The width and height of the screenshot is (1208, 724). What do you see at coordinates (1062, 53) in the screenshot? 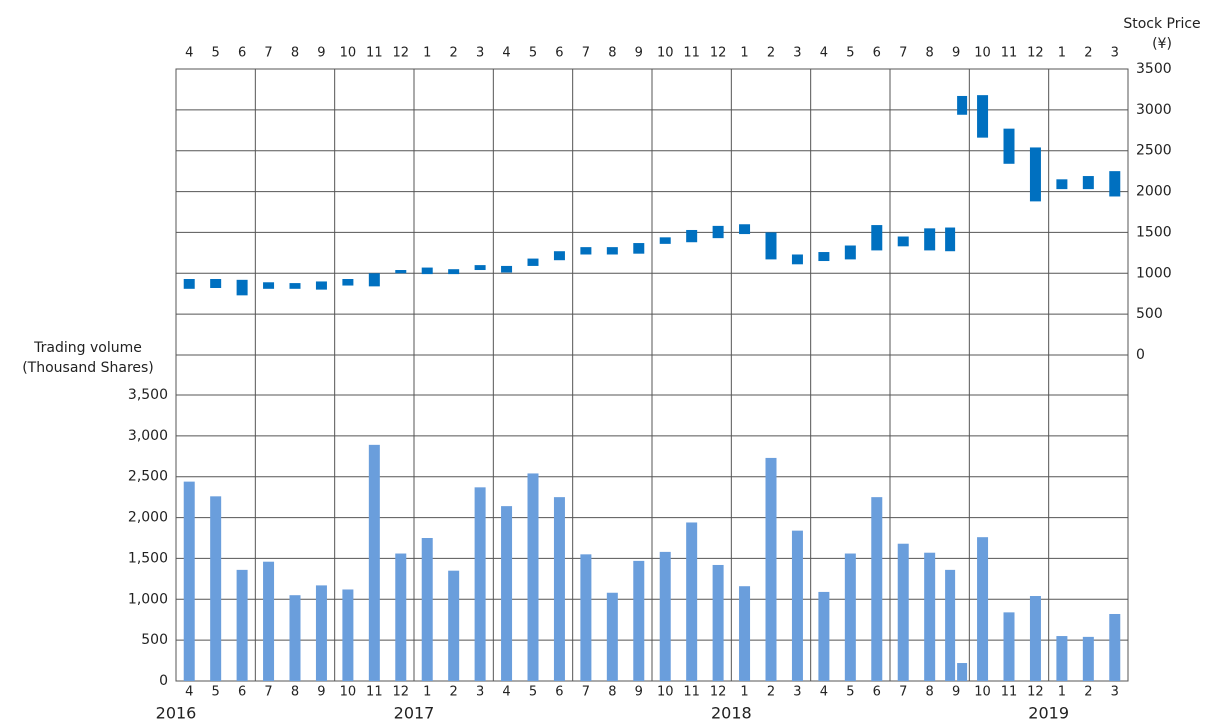
I see `month-label-top: 1` at bounding box center [1062, 53].